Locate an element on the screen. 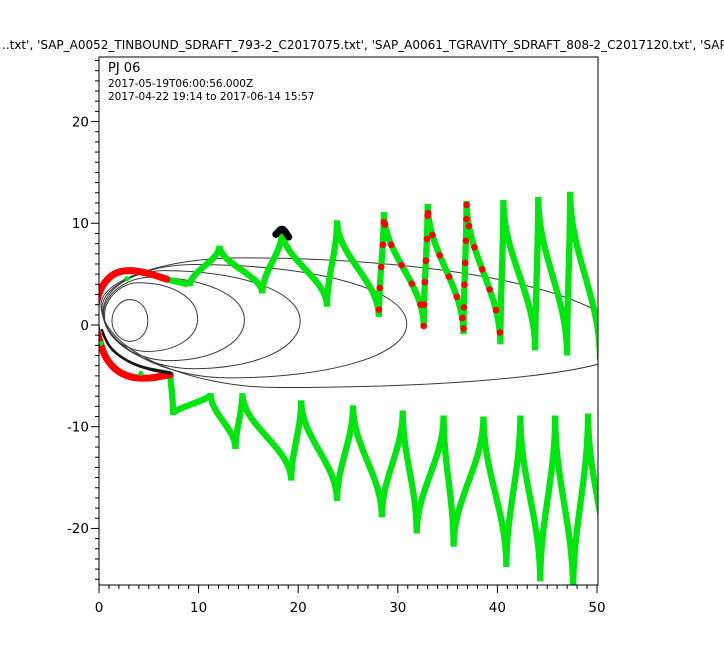 This screenshot has height=656, width=724. timestamp-label: 2017-05-19T06:00:56.000Z is located at coordinates (181, 84).